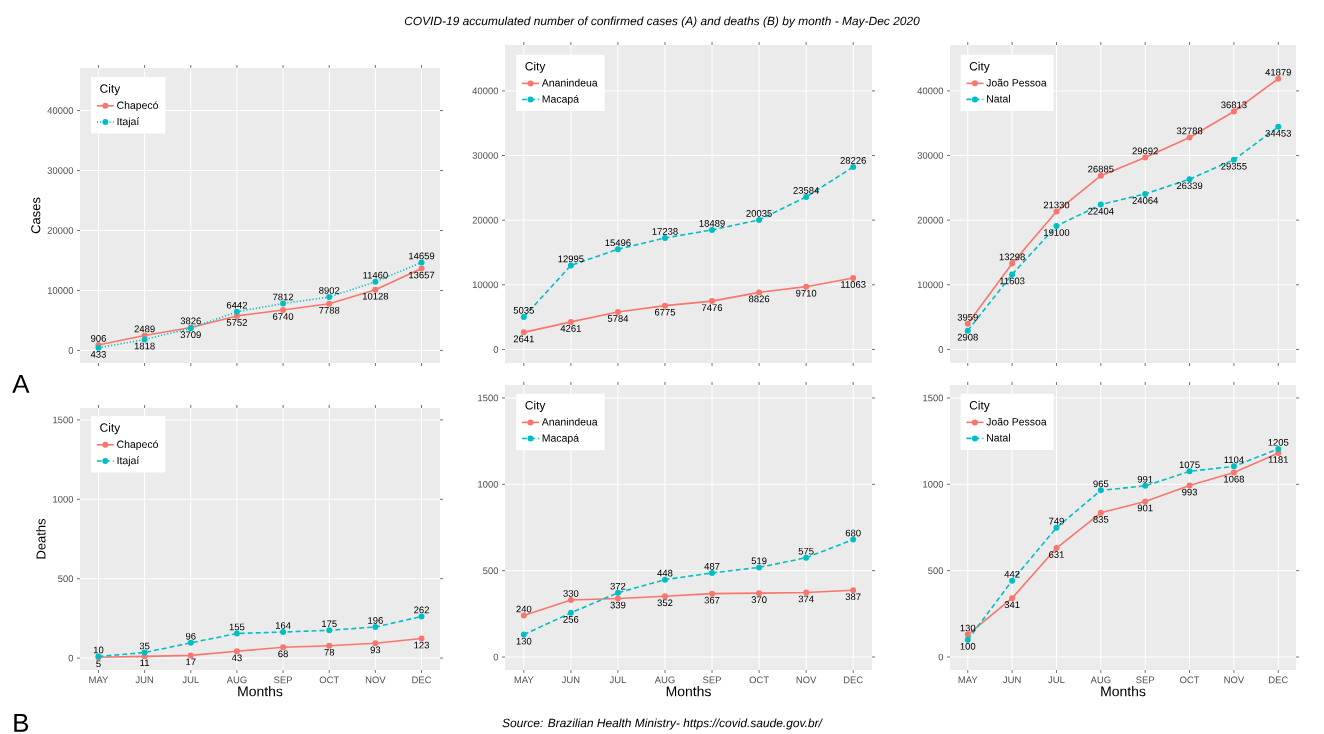 The width and height of the screenshot is (1324, 734). What do you see at coordinates (1234, 479) in the screenshot?
I see `data-label: 1068` at bounding box center [1234, 479].